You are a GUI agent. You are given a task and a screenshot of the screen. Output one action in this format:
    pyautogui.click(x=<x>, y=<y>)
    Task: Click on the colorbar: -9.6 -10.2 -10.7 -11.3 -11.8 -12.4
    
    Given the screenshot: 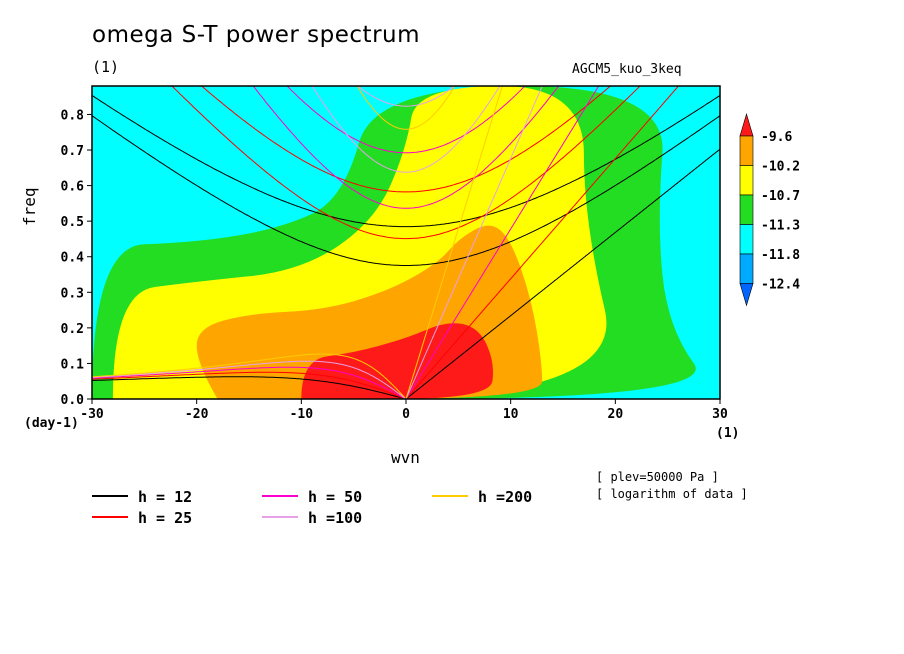 What is the action you would take?
    pyautogui.click(x=769, y=209)
    